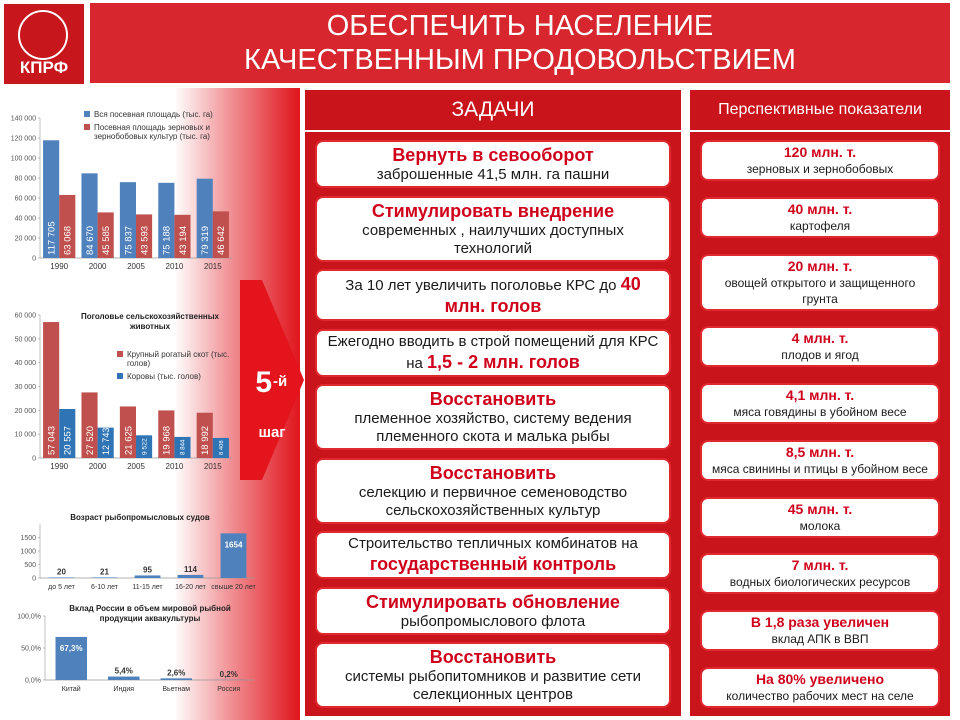 Image resolution: width=960 pixels, height=720 pixels. I want to click on y-tick-label: 500, so click(30, 565).